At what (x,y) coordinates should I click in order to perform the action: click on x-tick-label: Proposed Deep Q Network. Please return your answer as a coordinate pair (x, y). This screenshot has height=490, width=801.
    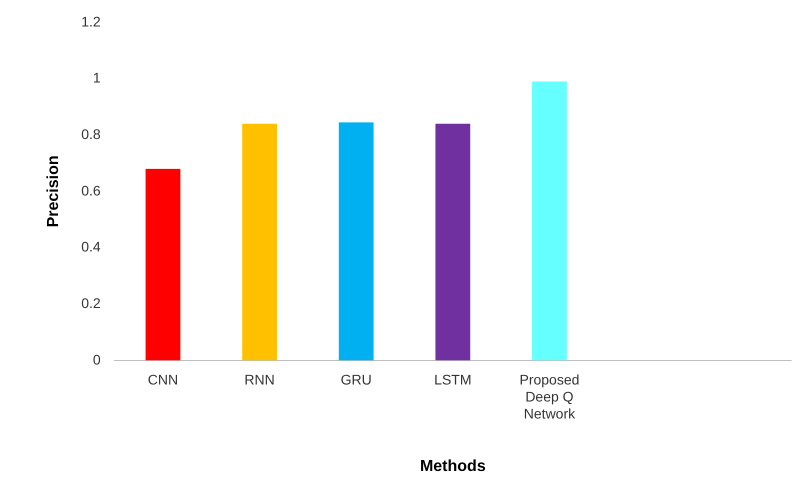
    Looking at the image, I should click on (549, 397).